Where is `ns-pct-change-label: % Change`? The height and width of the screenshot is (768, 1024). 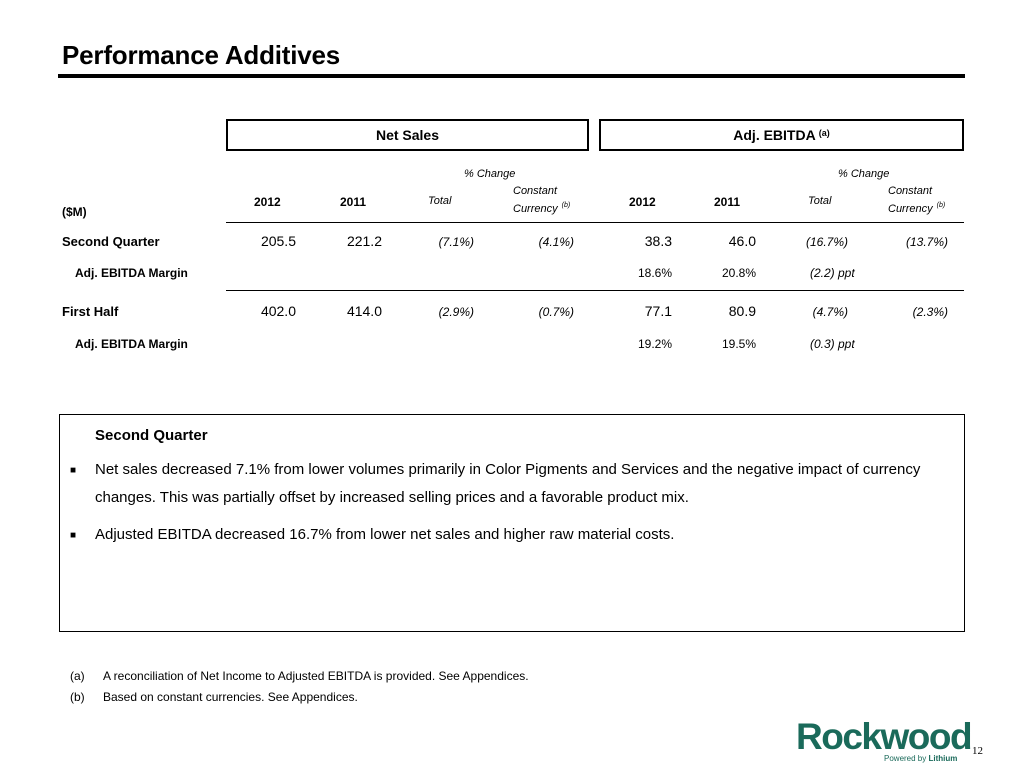 ns-pct-change-label: % Change is located at coordinates (490, 174).